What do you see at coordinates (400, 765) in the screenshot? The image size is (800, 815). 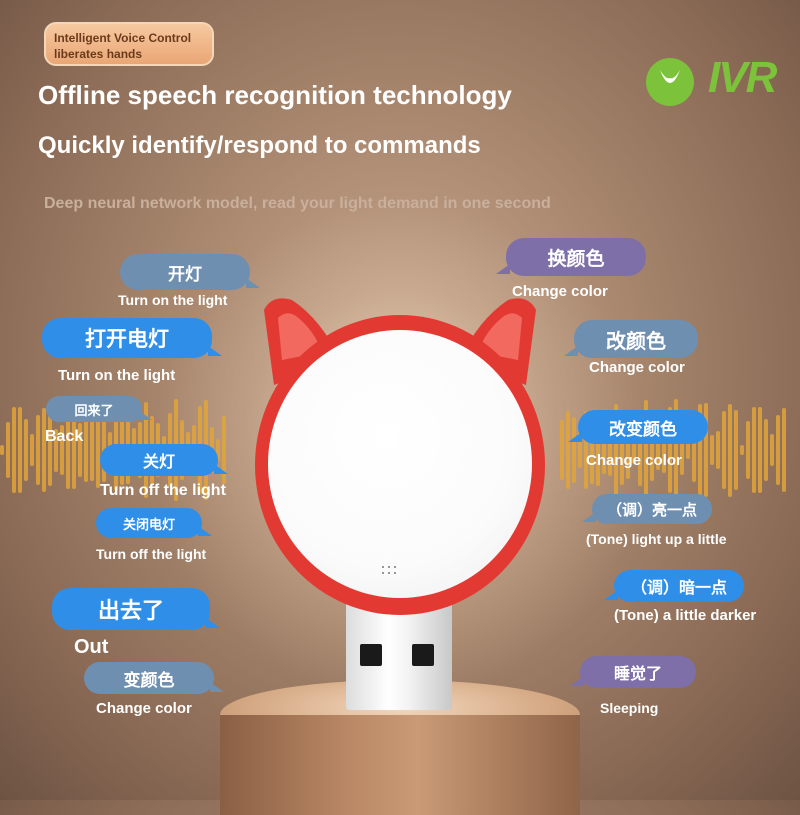 I see `pedestal-body` at bounding box center [400, 765].